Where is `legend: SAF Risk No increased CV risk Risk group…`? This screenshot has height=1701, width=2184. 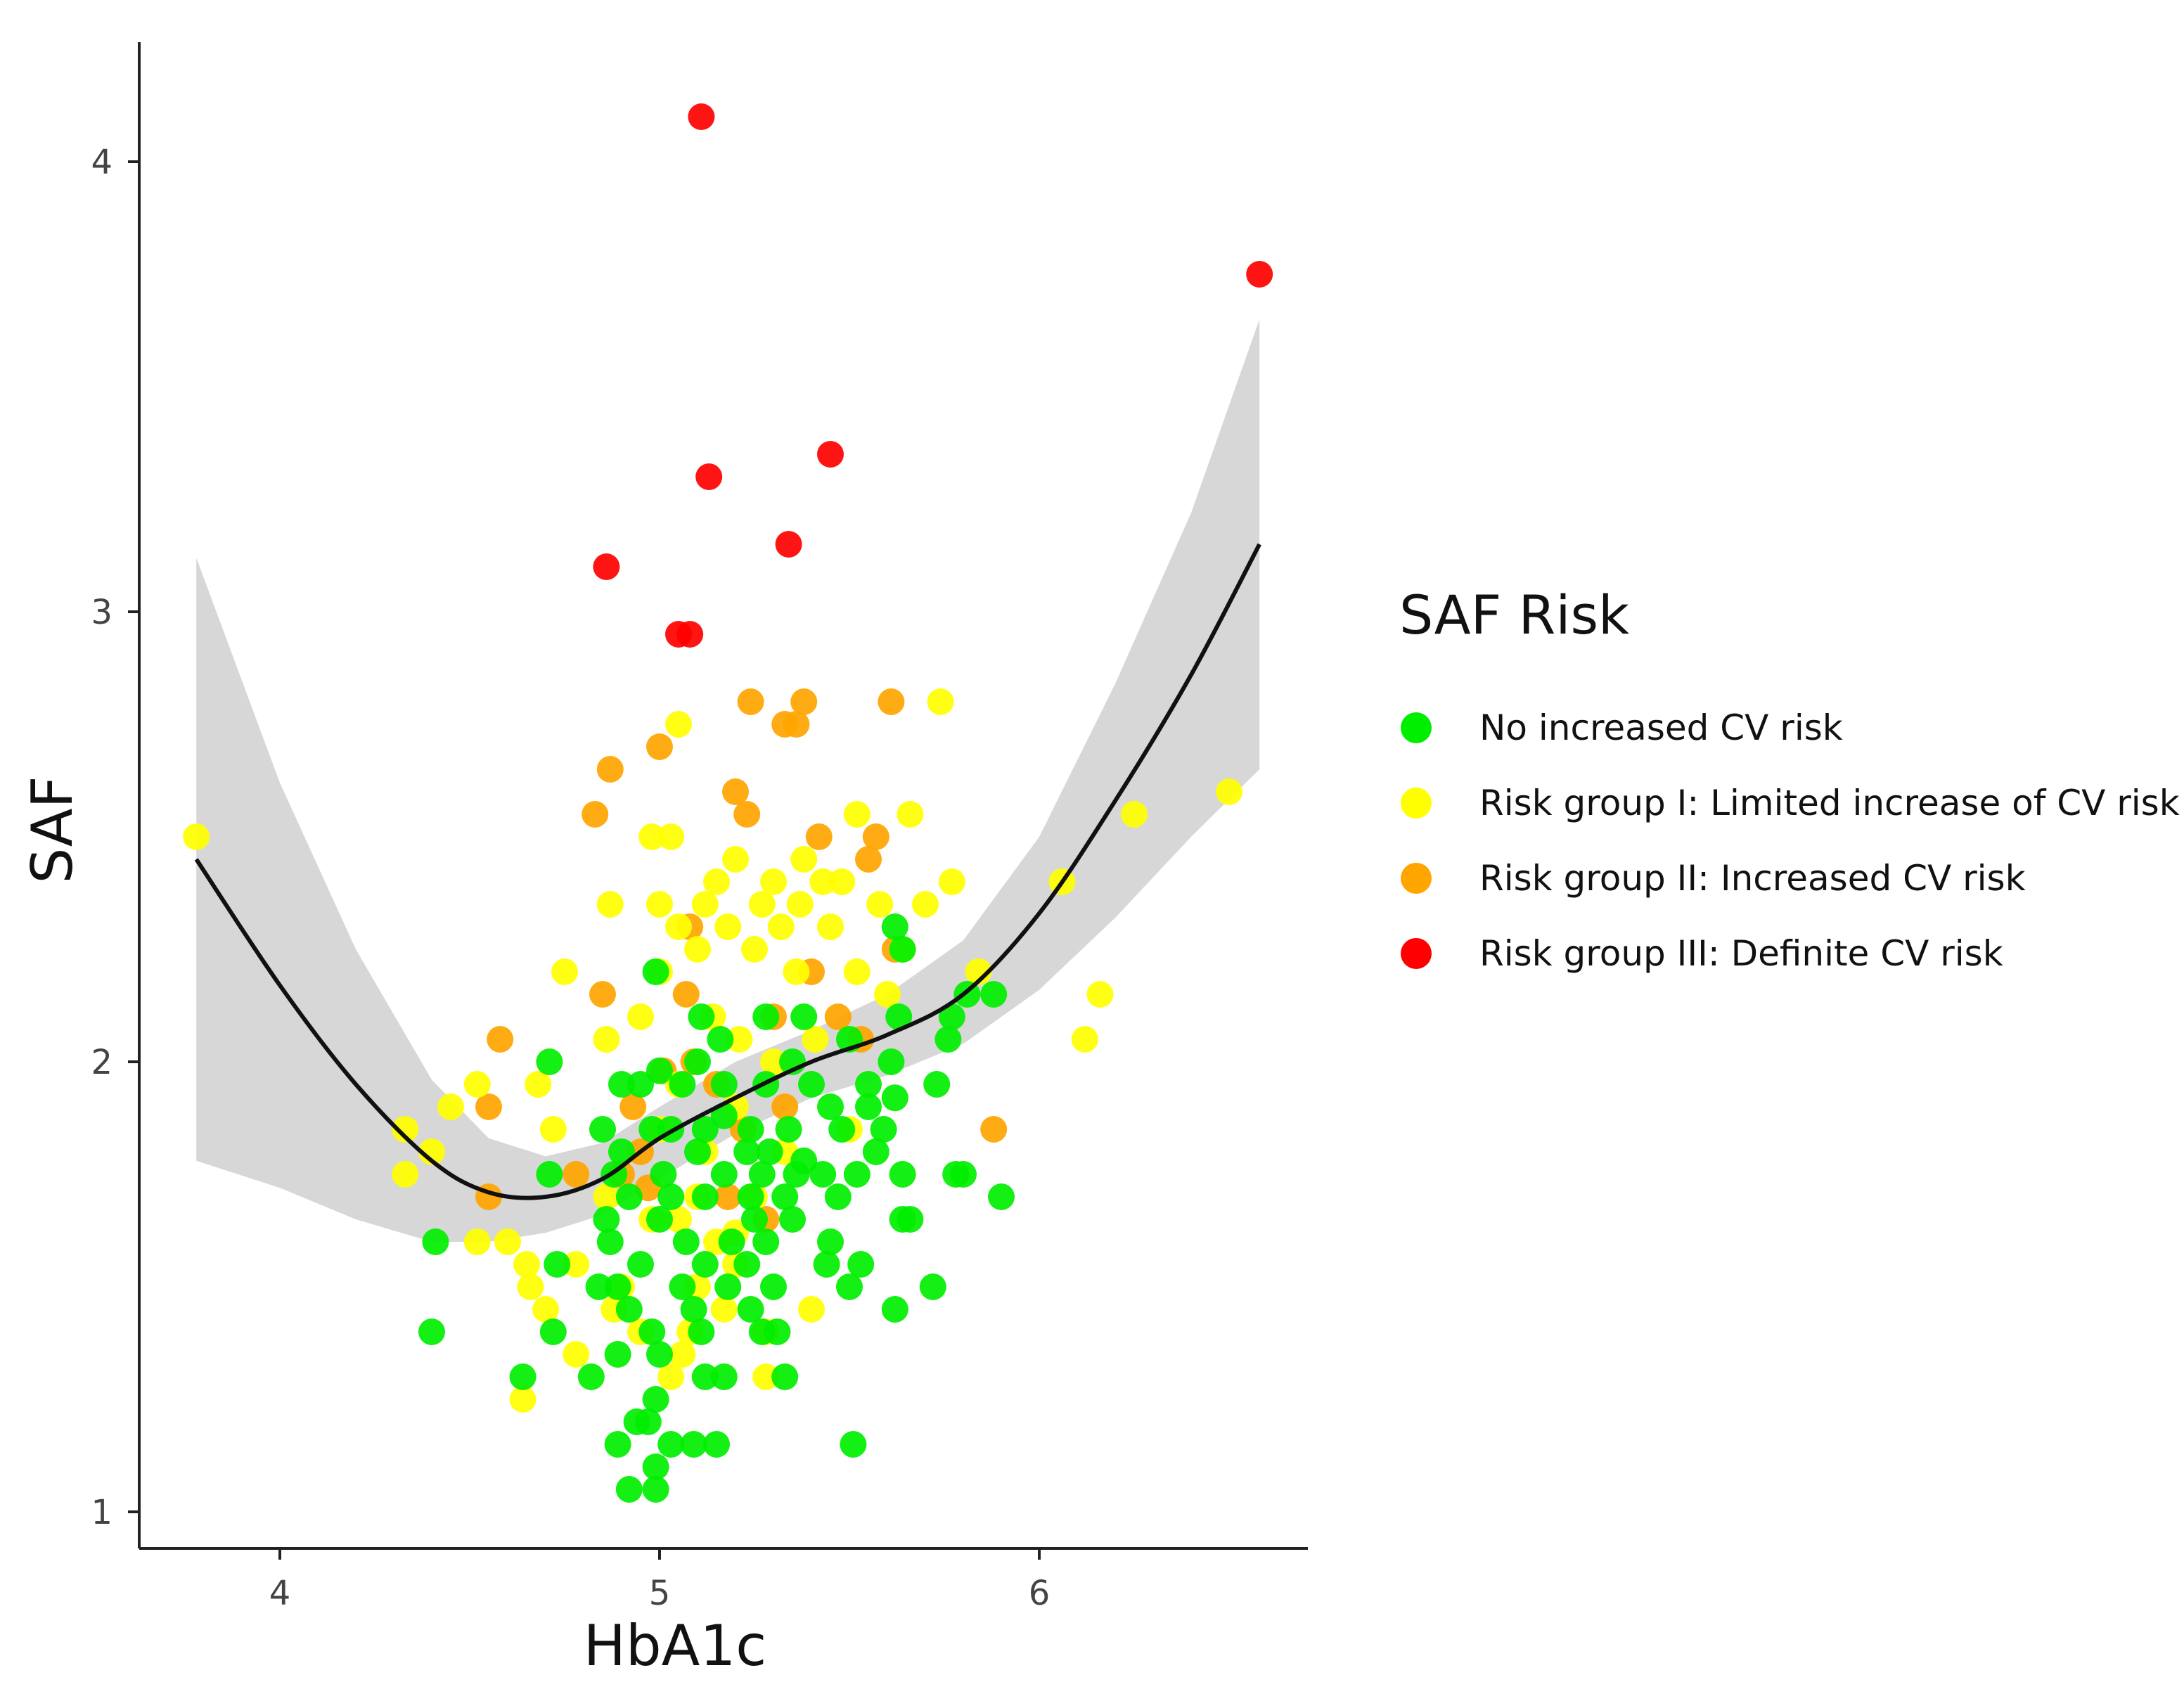
legend: SAF Risk No increased CV risk Risk group… is located at coordinates (1789, 787).